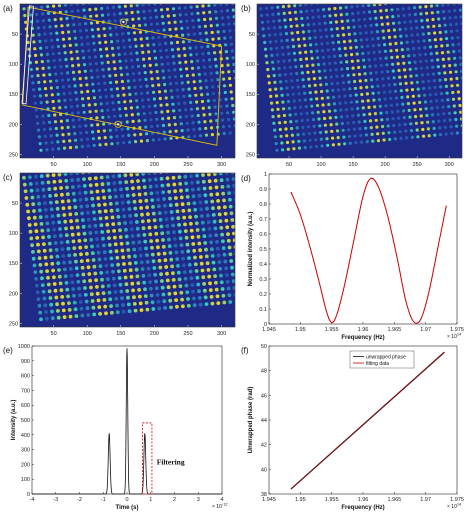 The height and width of the screenshot is (519, 474). What do you see at coordinates (221, 500) in the screenshot?
I see `x-tick-label: 4` at bounding box center [221, 500].